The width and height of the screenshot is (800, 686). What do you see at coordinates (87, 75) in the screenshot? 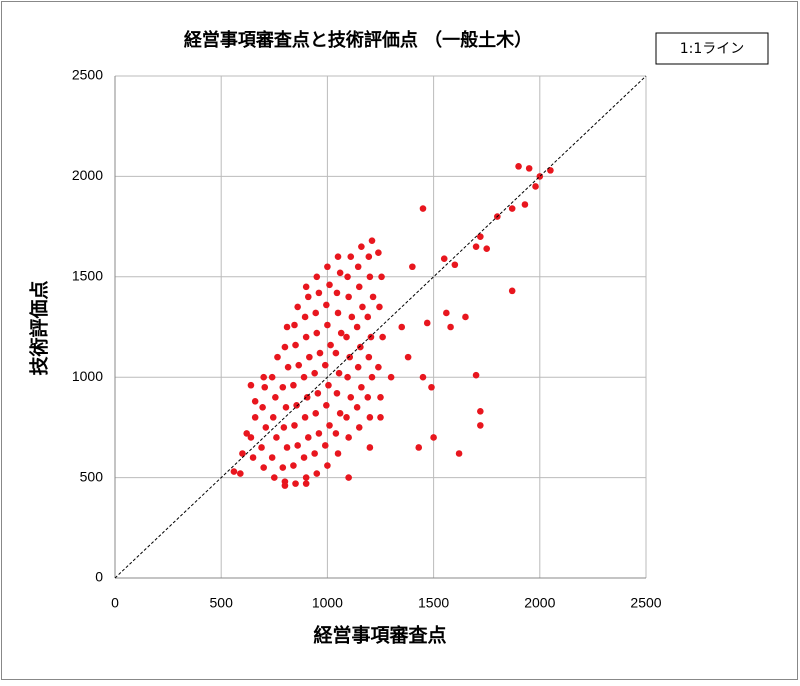
I see `y-tick-label: 2500` at bounding box center [87, 75].